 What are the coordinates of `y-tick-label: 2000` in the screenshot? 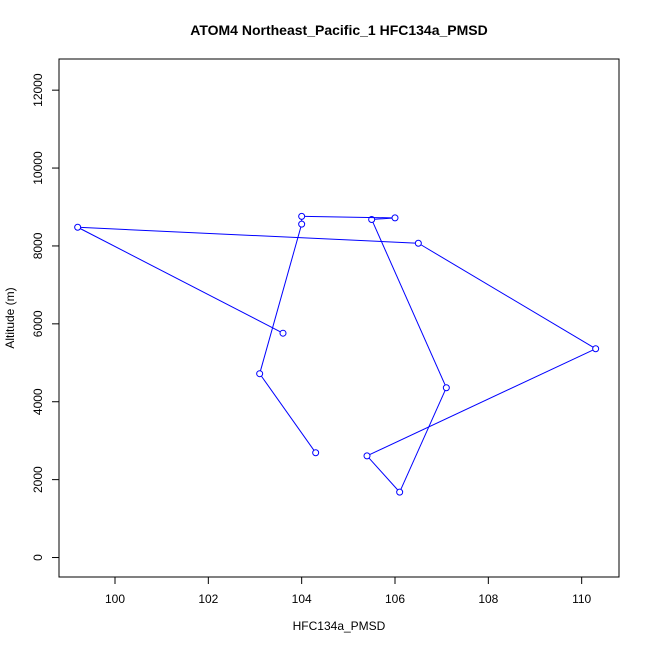 It's located at (38, 479).